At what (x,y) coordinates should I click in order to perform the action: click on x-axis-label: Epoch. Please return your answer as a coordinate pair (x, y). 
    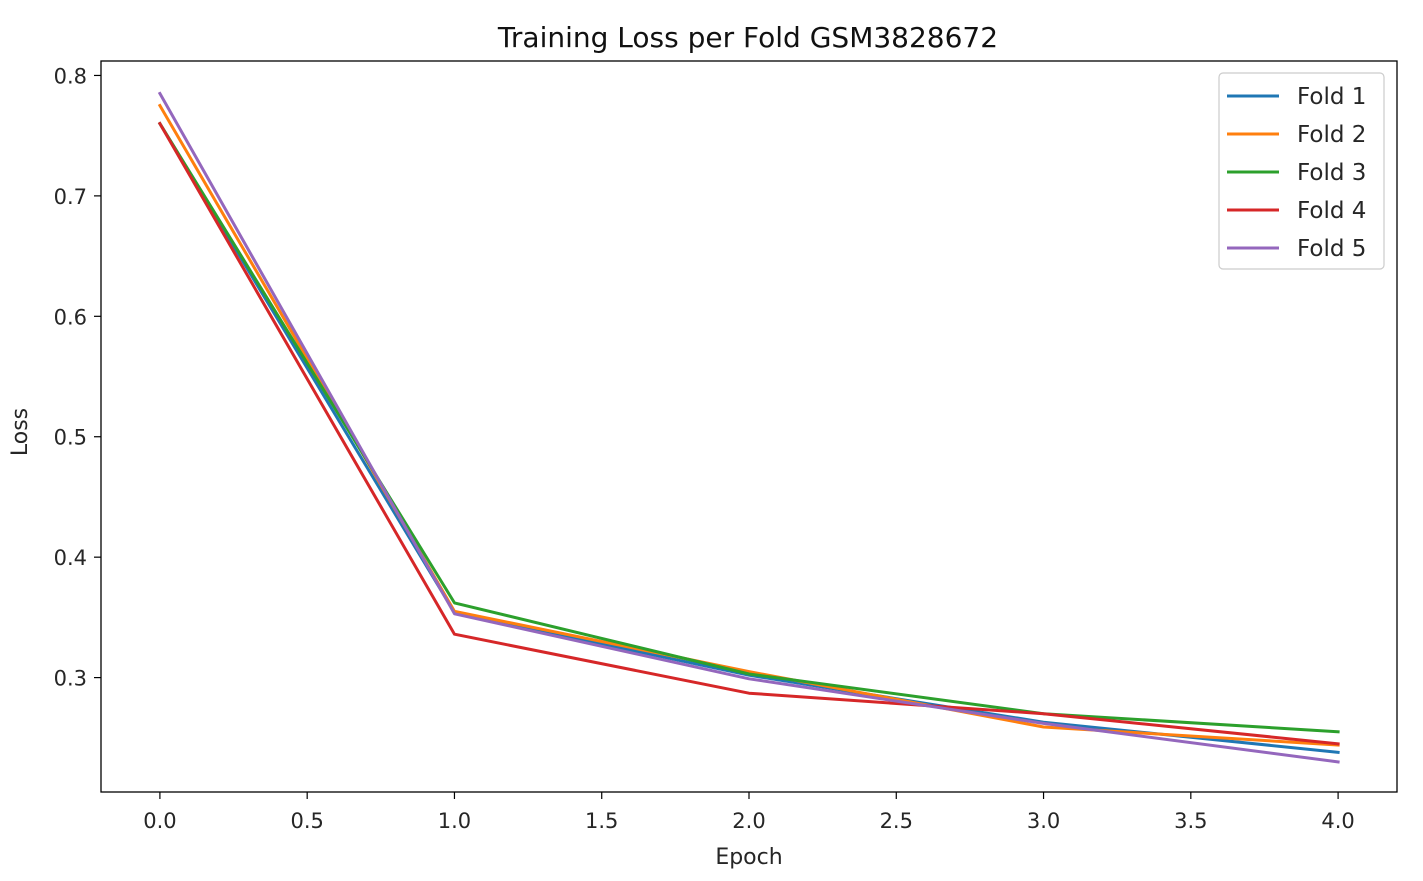
    Looking at the image, I should click on (748, 857).